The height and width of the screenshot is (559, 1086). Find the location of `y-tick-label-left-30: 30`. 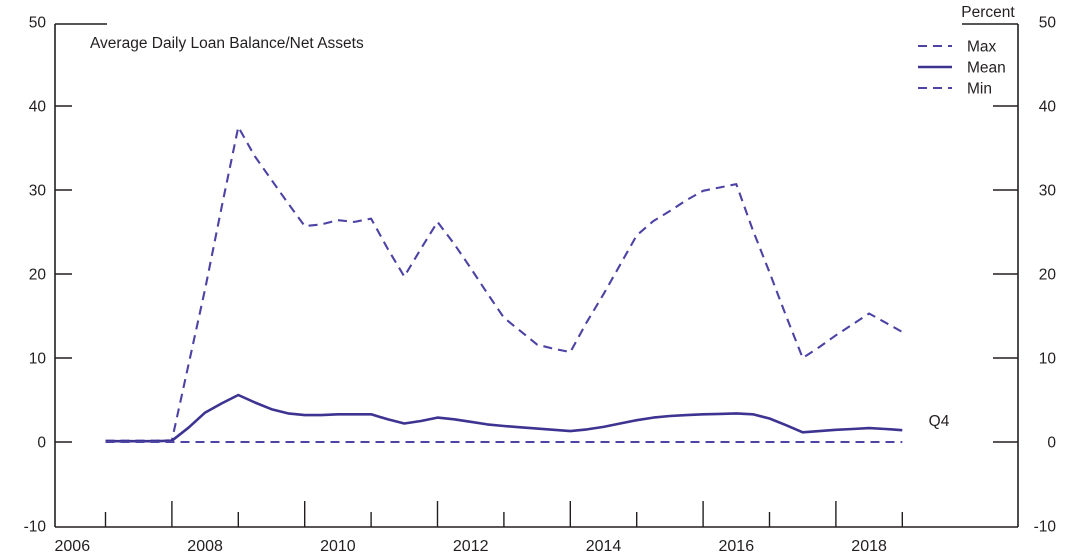

y-tick-label-left-30: 30 is located at coordinates (38, 191).